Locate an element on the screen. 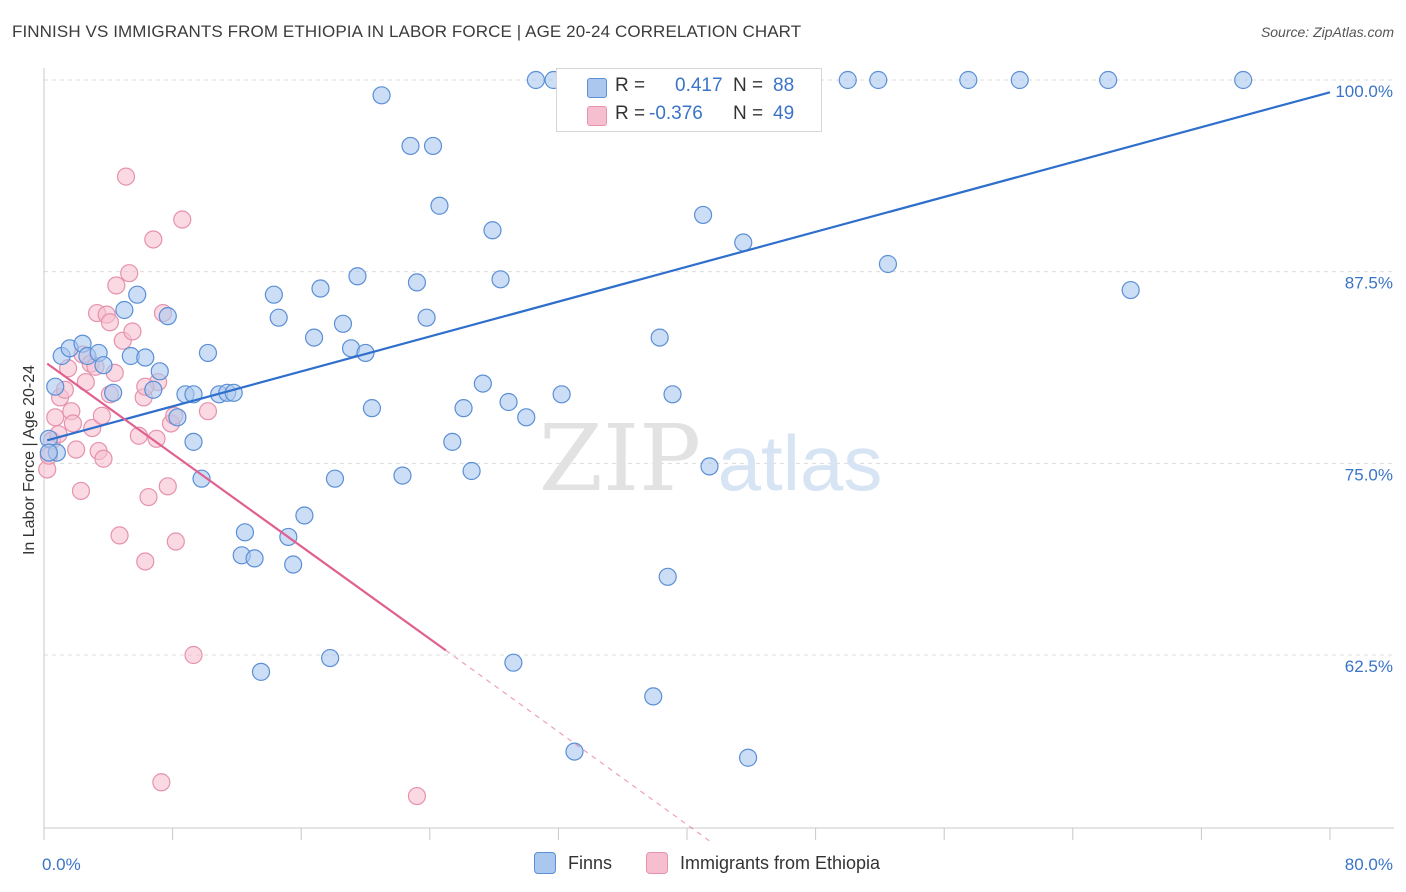 The image size is (1406, 892). x-tick-label: 80.0% is located at coordinates (1369, 864).